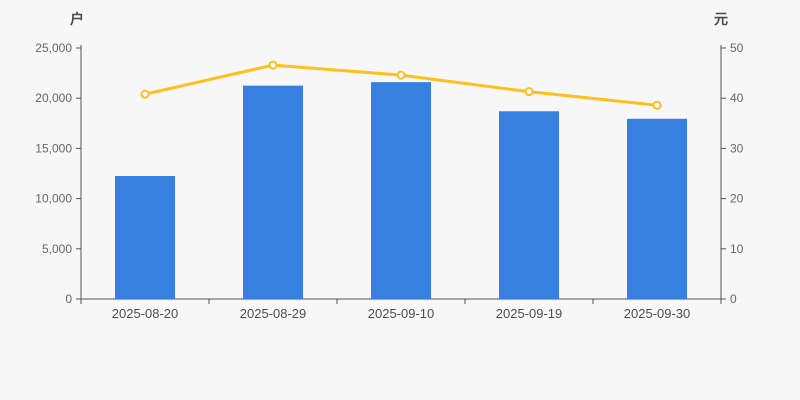  I want to click on left-axis-tick-label: 15,000, so click(53, 148).